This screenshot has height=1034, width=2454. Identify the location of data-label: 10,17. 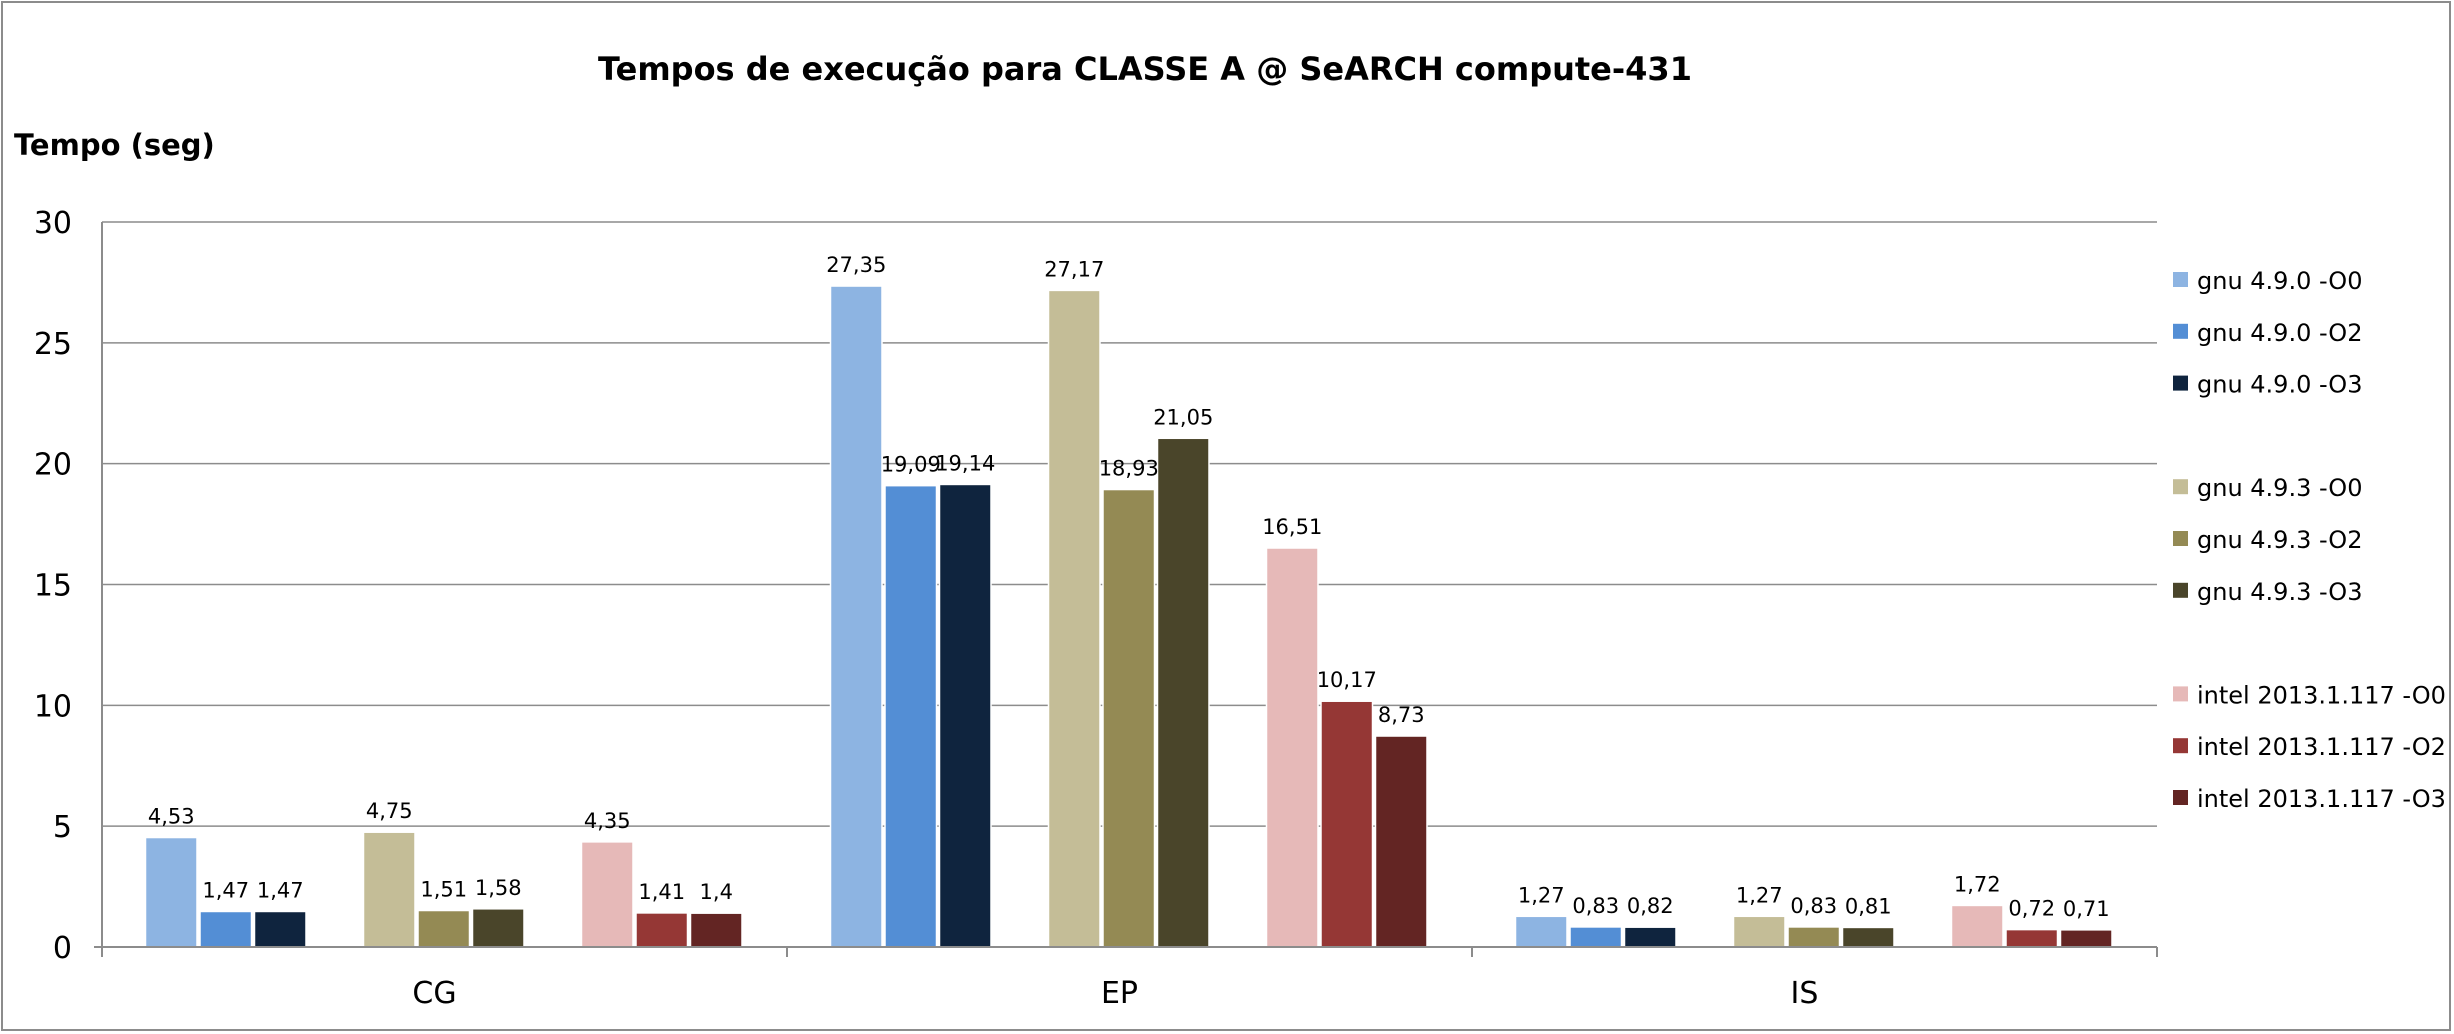
(1347, 680).